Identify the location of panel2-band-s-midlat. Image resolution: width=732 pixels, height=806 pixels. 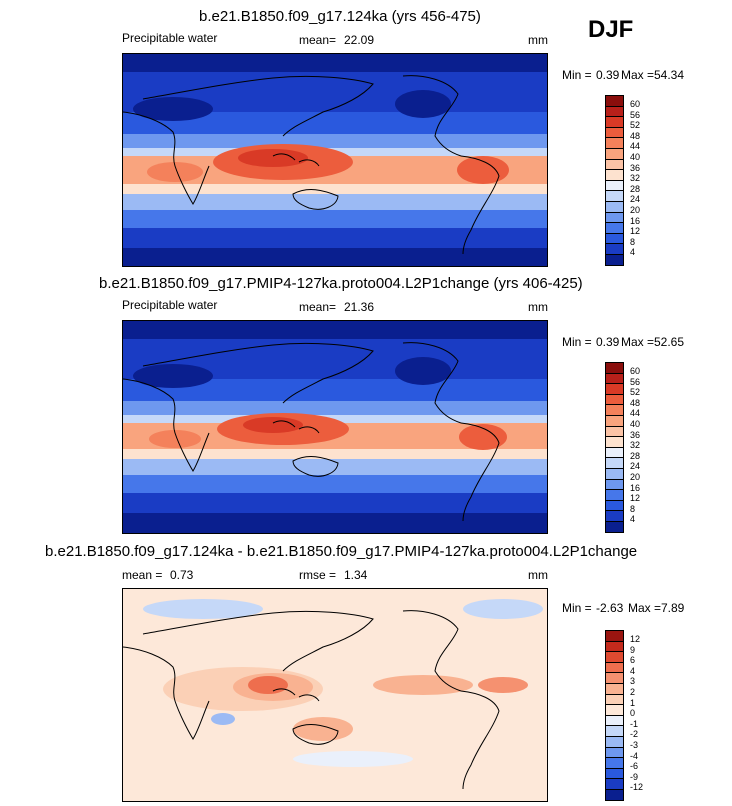
(335, 503).